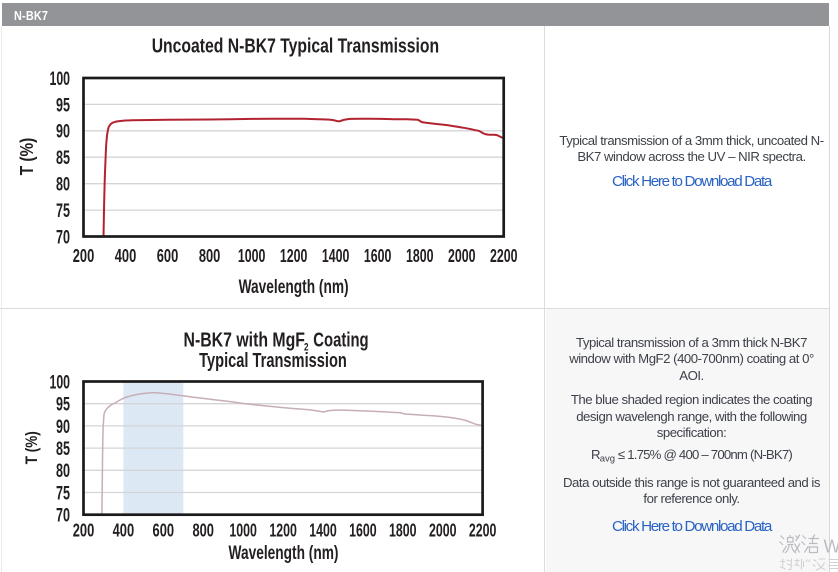  Describe the element at coordinates (273, 360) in the screenshot. I see `svg-text: Typical Transmission` at that location.